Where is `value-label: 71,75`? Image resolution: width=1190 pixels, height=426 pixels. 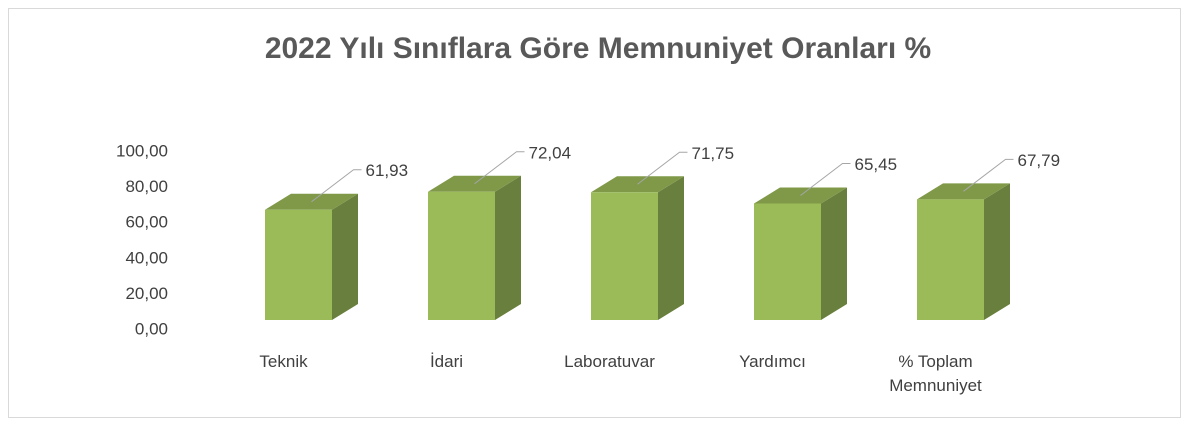 value-label: 71,75 is located at coordinates (713, 153).